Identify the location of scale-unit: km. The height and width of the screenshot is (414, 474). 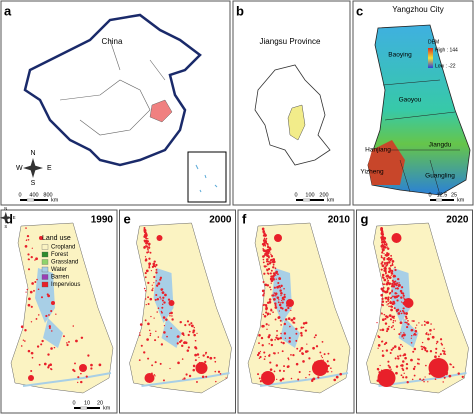
(331, 200).